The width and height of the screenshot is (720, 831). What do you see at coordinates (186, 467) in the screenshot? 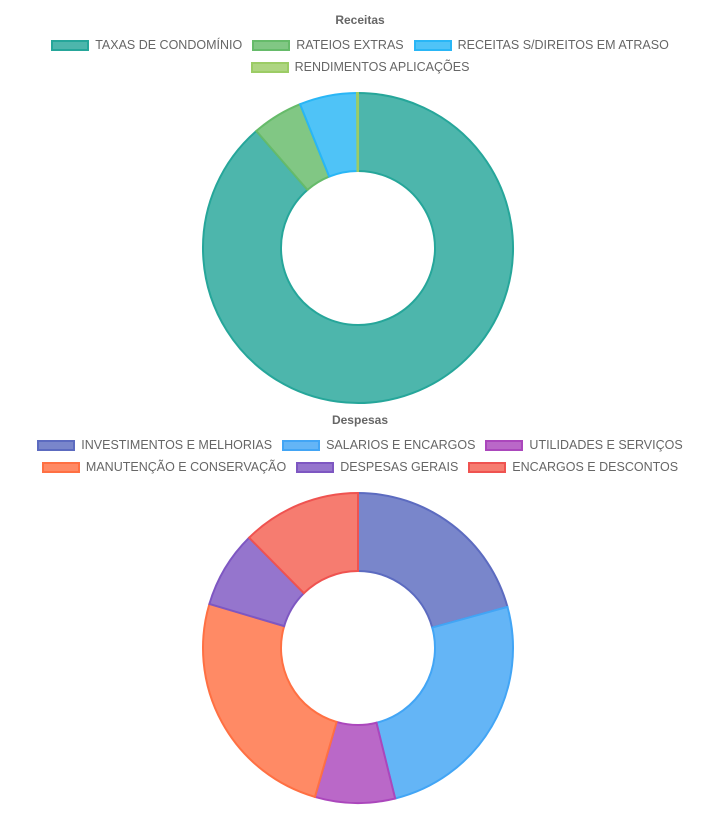
I see `legend-label: MANUTENÇÃO E CONSERVAÇÃO` at bounding box center [186, 467].